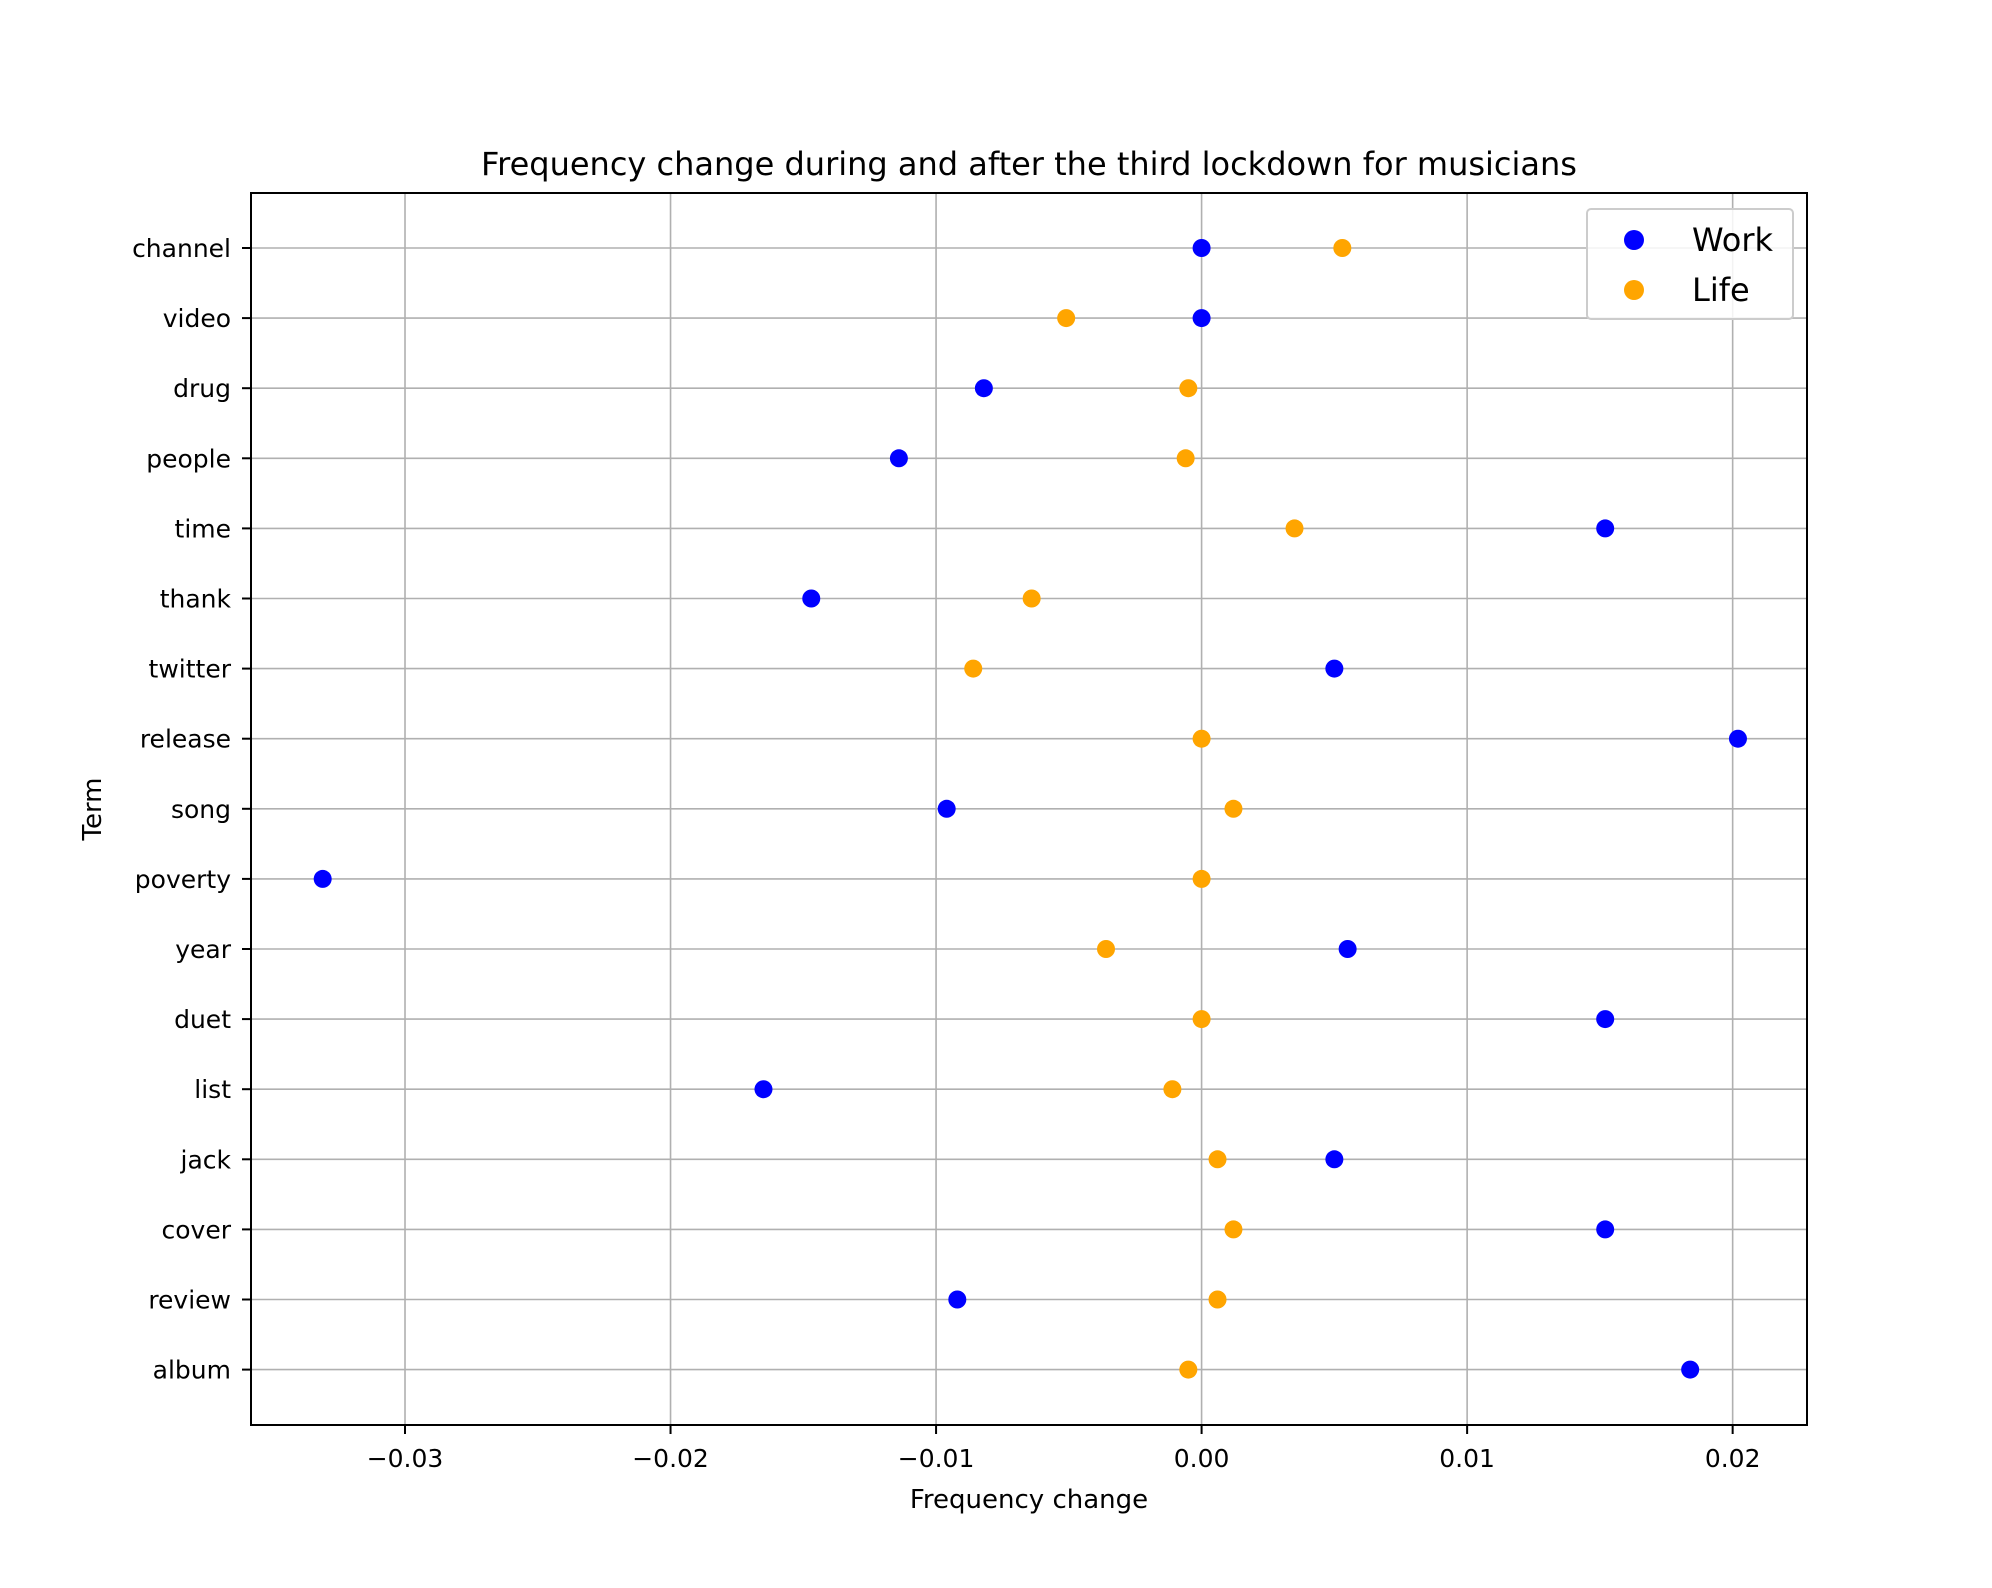 The height and width of the screenshot is (1588, 1992). I want to click on x-tick-label: 0.02, so click(1733, 1458).